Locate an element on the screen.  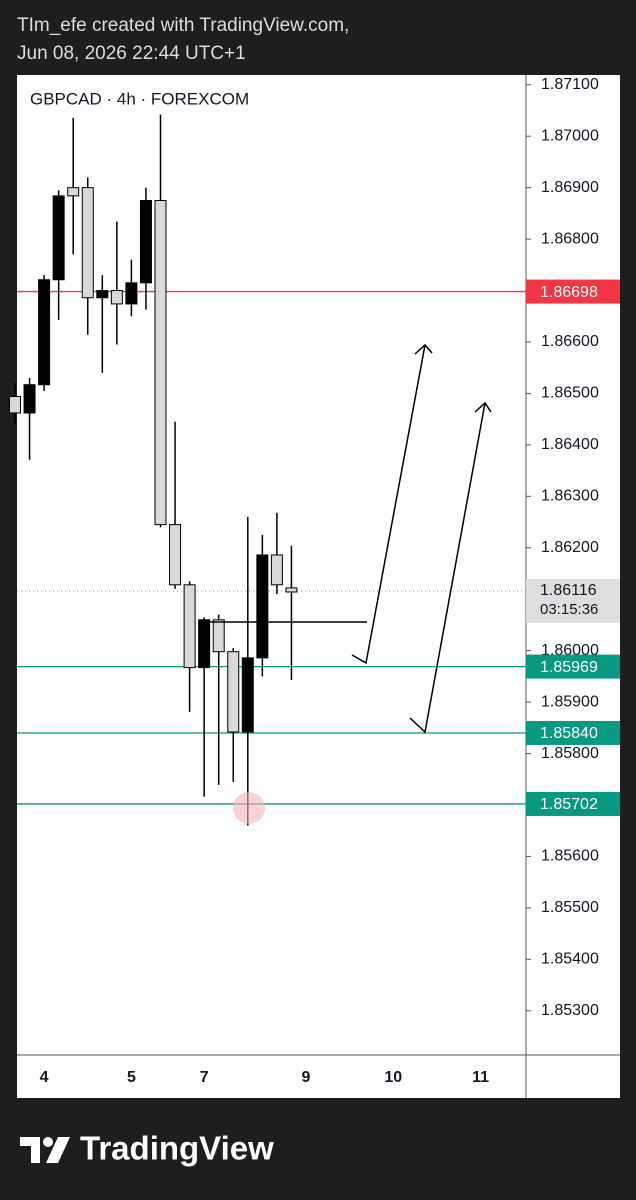
price-label: 1.85702 is located at coordinates (569, 804).